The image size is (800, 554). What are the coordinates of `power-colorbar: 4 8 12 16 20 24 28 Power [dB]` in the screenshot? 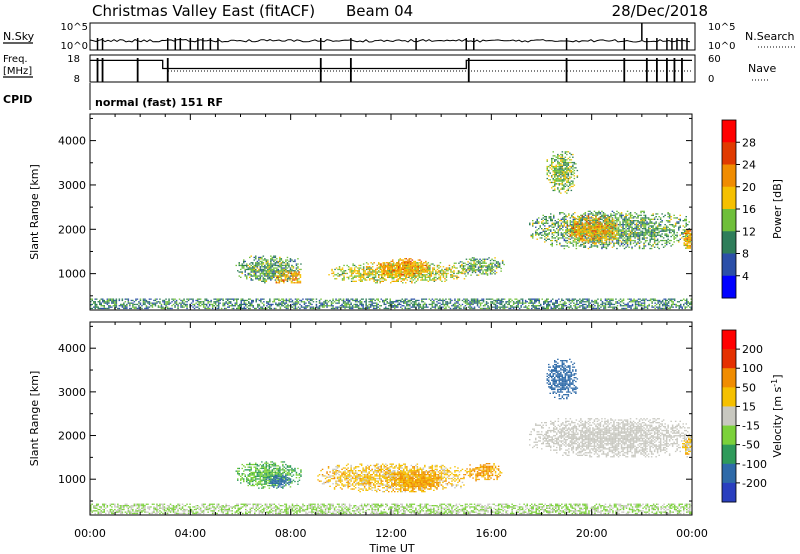 It's located at (752, 209).